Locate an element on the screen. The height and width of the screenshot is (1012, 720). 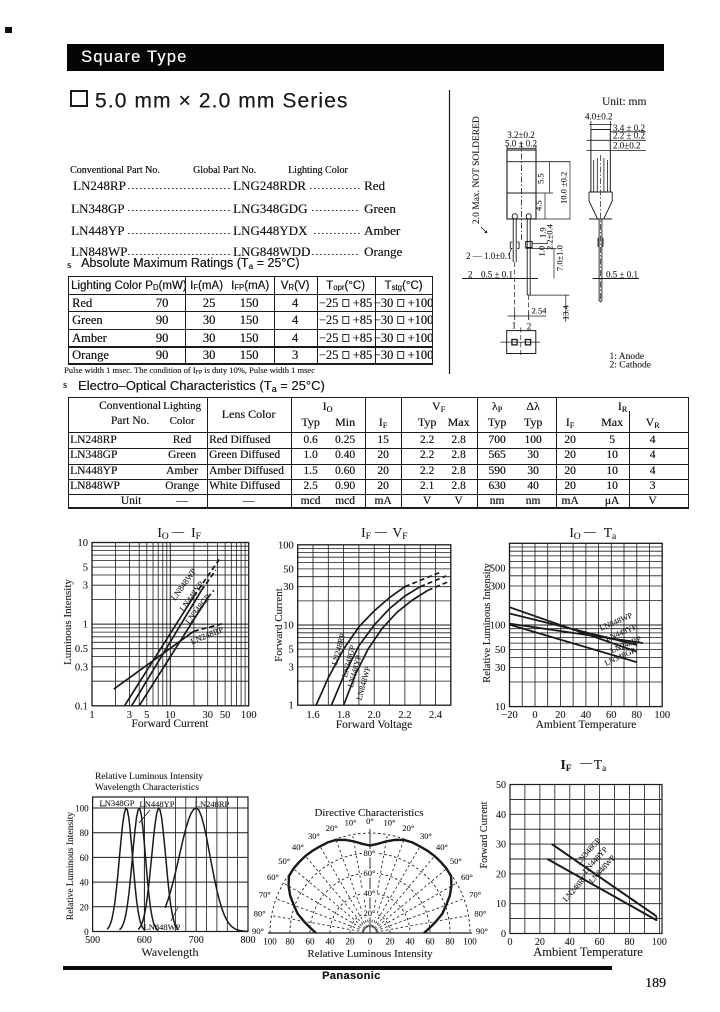
svg-text: 1: Anode is located at coordinates (627, 357).